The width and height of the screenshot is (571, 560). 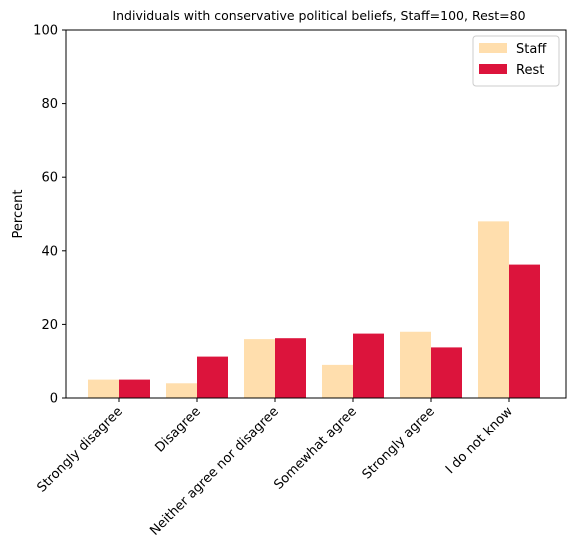 What do you see at coordinates (49, 215) in the screenshot?
I see `y-axis-ticks: 0 20 40 60 80 100` at bounding box center [49, 215].